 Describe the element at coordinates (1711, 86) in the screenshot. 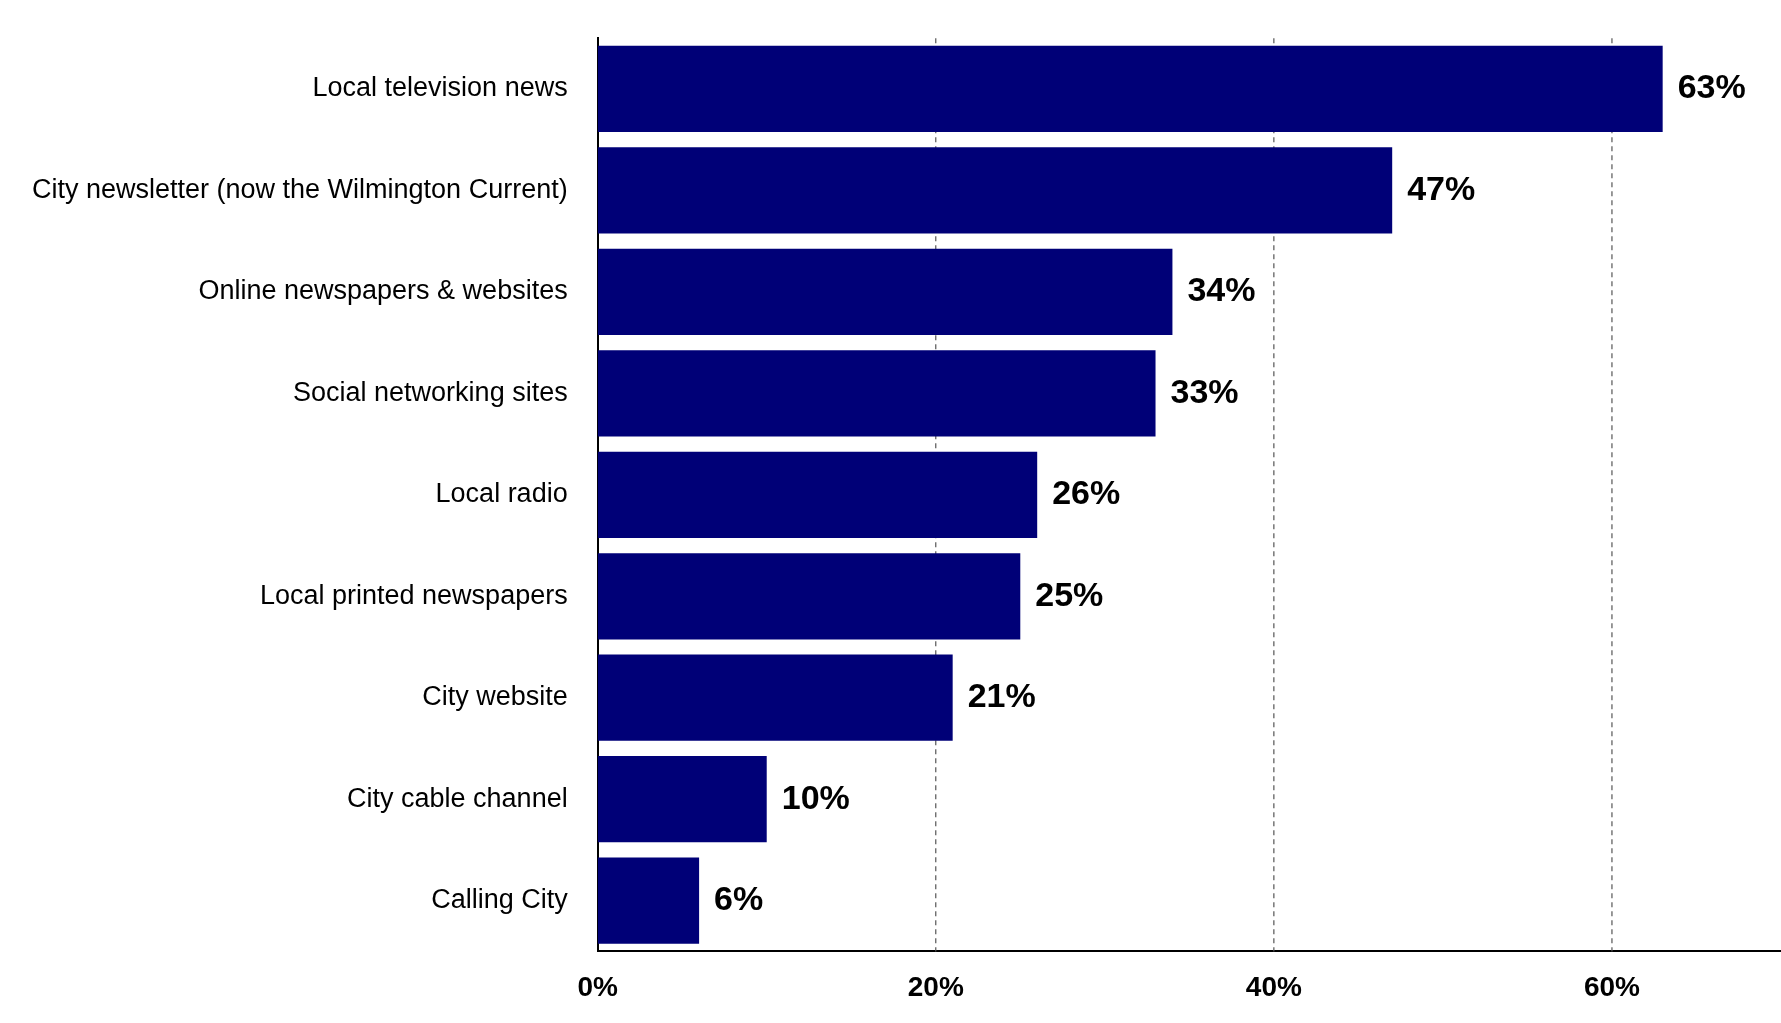

I see `data-label: 63%` at that location.